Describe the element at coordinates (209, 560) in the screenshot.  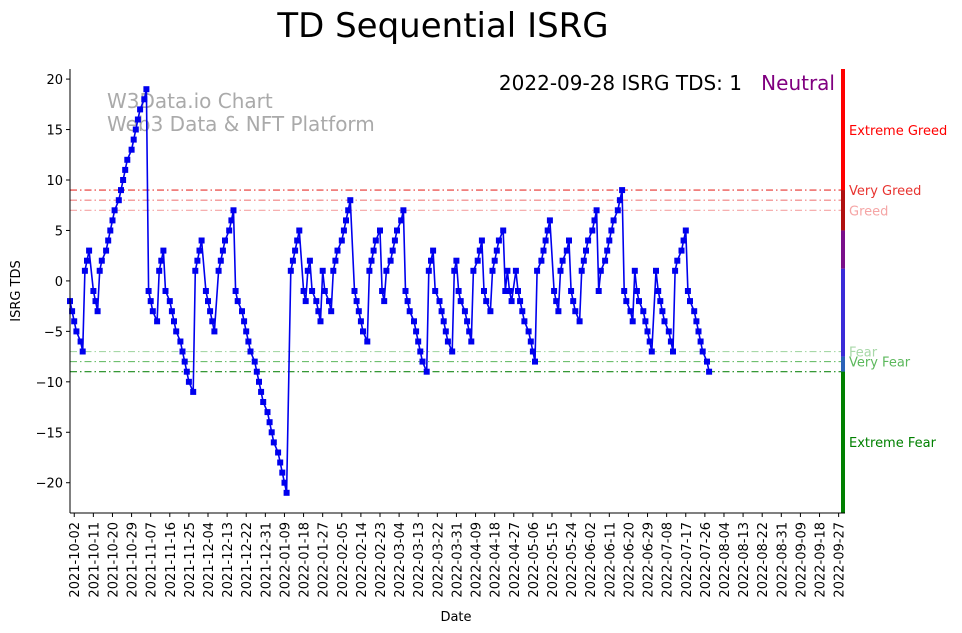
I see `x-tick-label: 2021-12-04` at that location.